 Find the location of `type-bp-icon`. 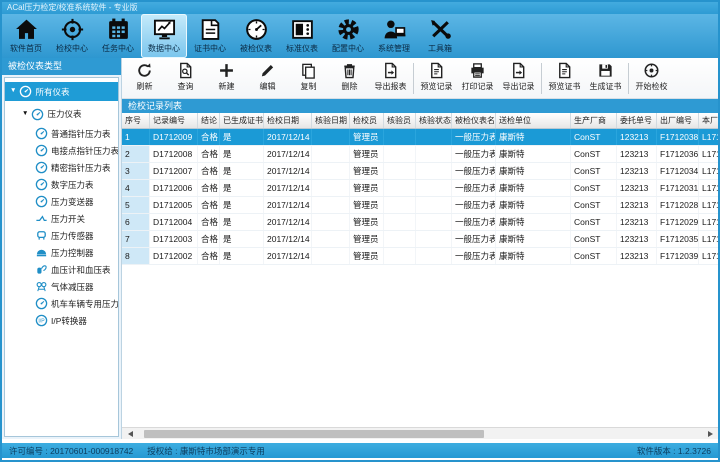

type-bp-icon is located at coordinates (41, 269).